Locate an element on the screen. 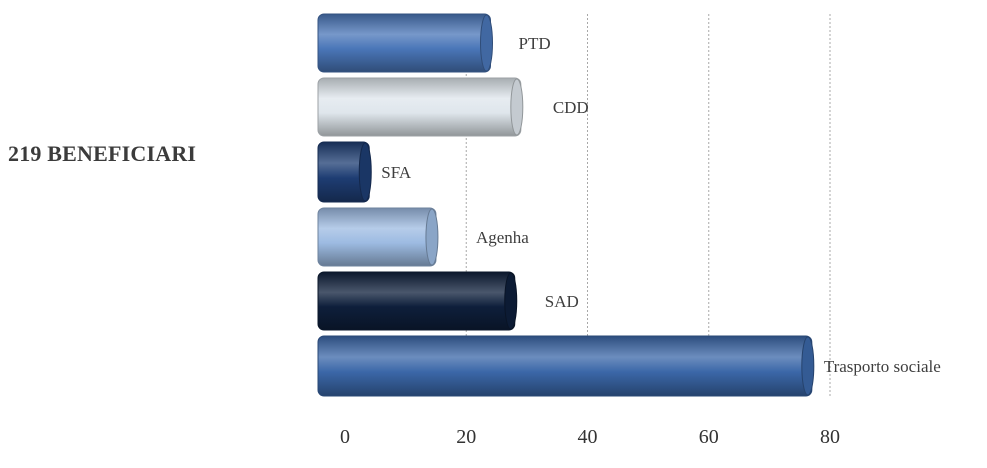 Image resolution: width=987 pixels, height=468 pixels. bar-label: Agenha is located at coordinates (502, 237).